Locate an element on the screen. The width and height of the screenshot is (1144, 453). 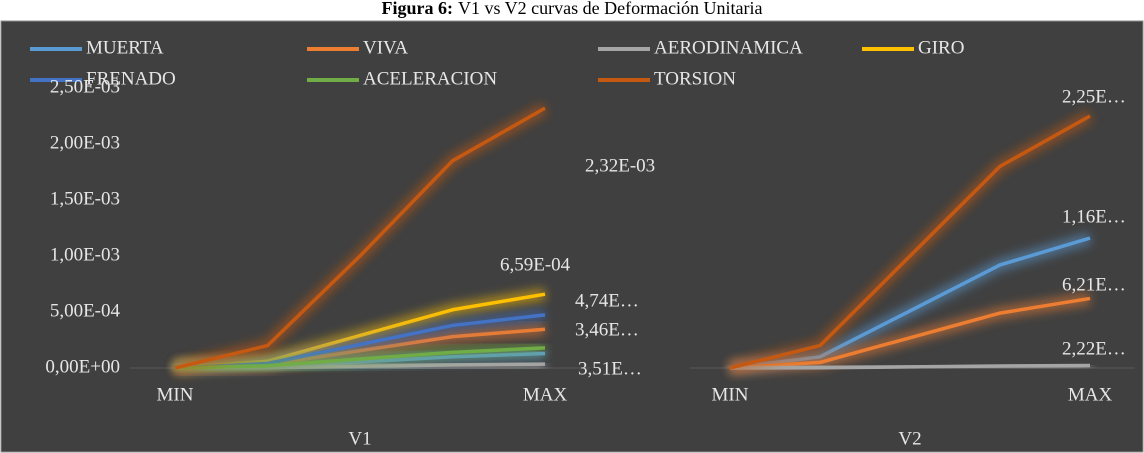
x-axis-title: V2 is located at coordinates (909, 438).